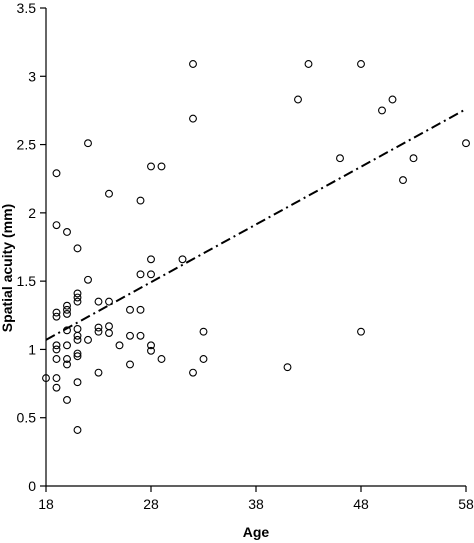 The image size is (474, 543). What do you see at coordinates (27, 281) in the screenshot?
I see `y-tick-label: 1.5` at bounding box center [27, 281].